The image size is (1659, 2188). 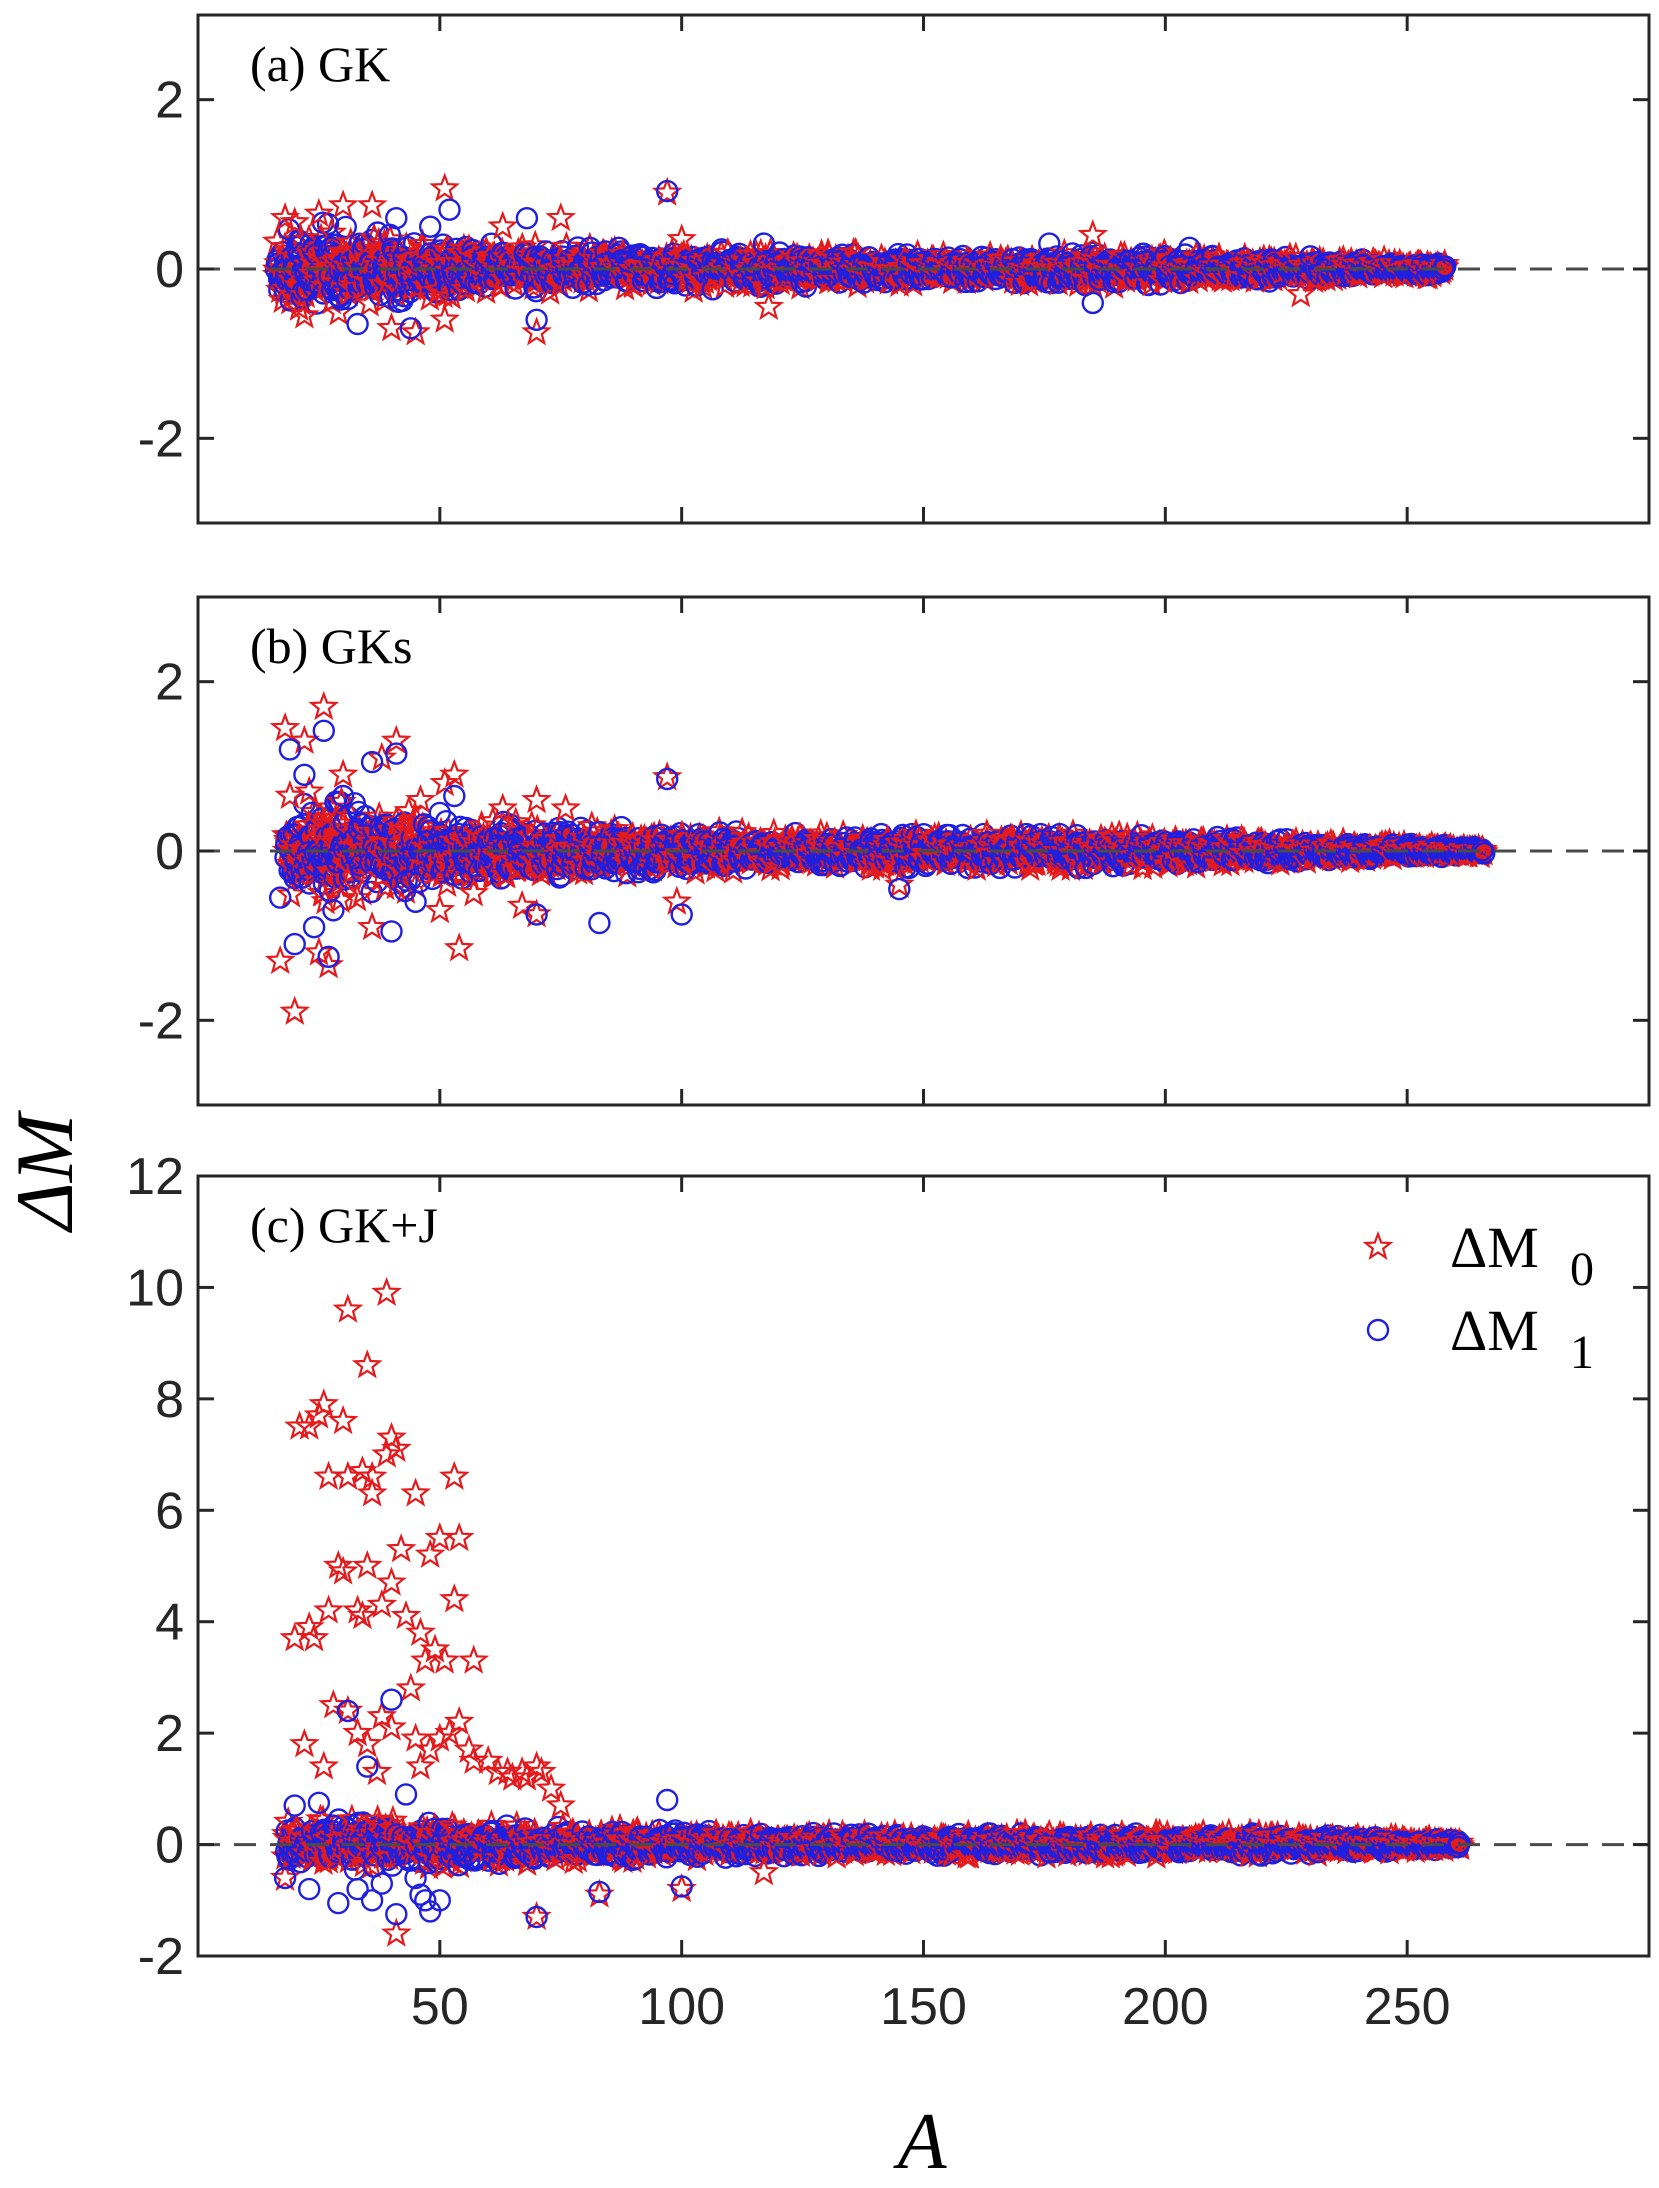 What do you see at coordinates (881, 858) in the screenshot?
I see `plot-area` at bounding box center [881, 858].